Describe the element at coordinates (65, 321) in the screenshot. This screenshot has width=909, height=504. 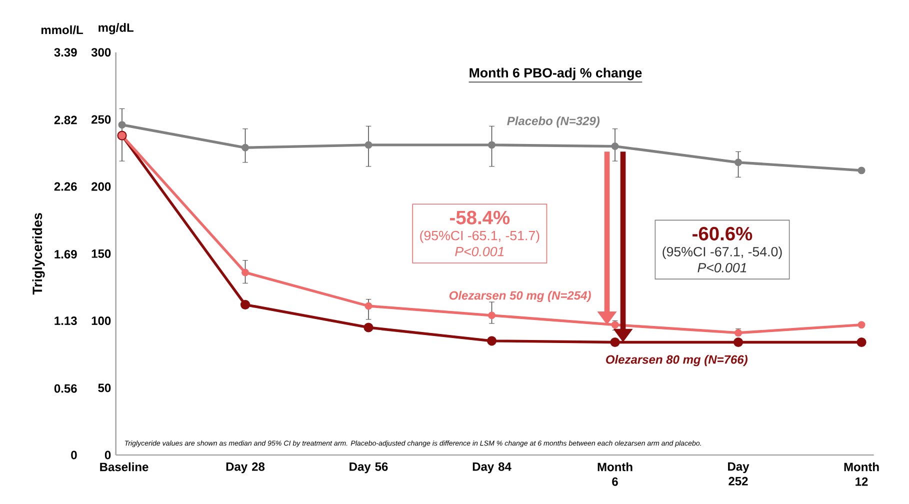
I see `y2-tick-label: 1.13` at that location.